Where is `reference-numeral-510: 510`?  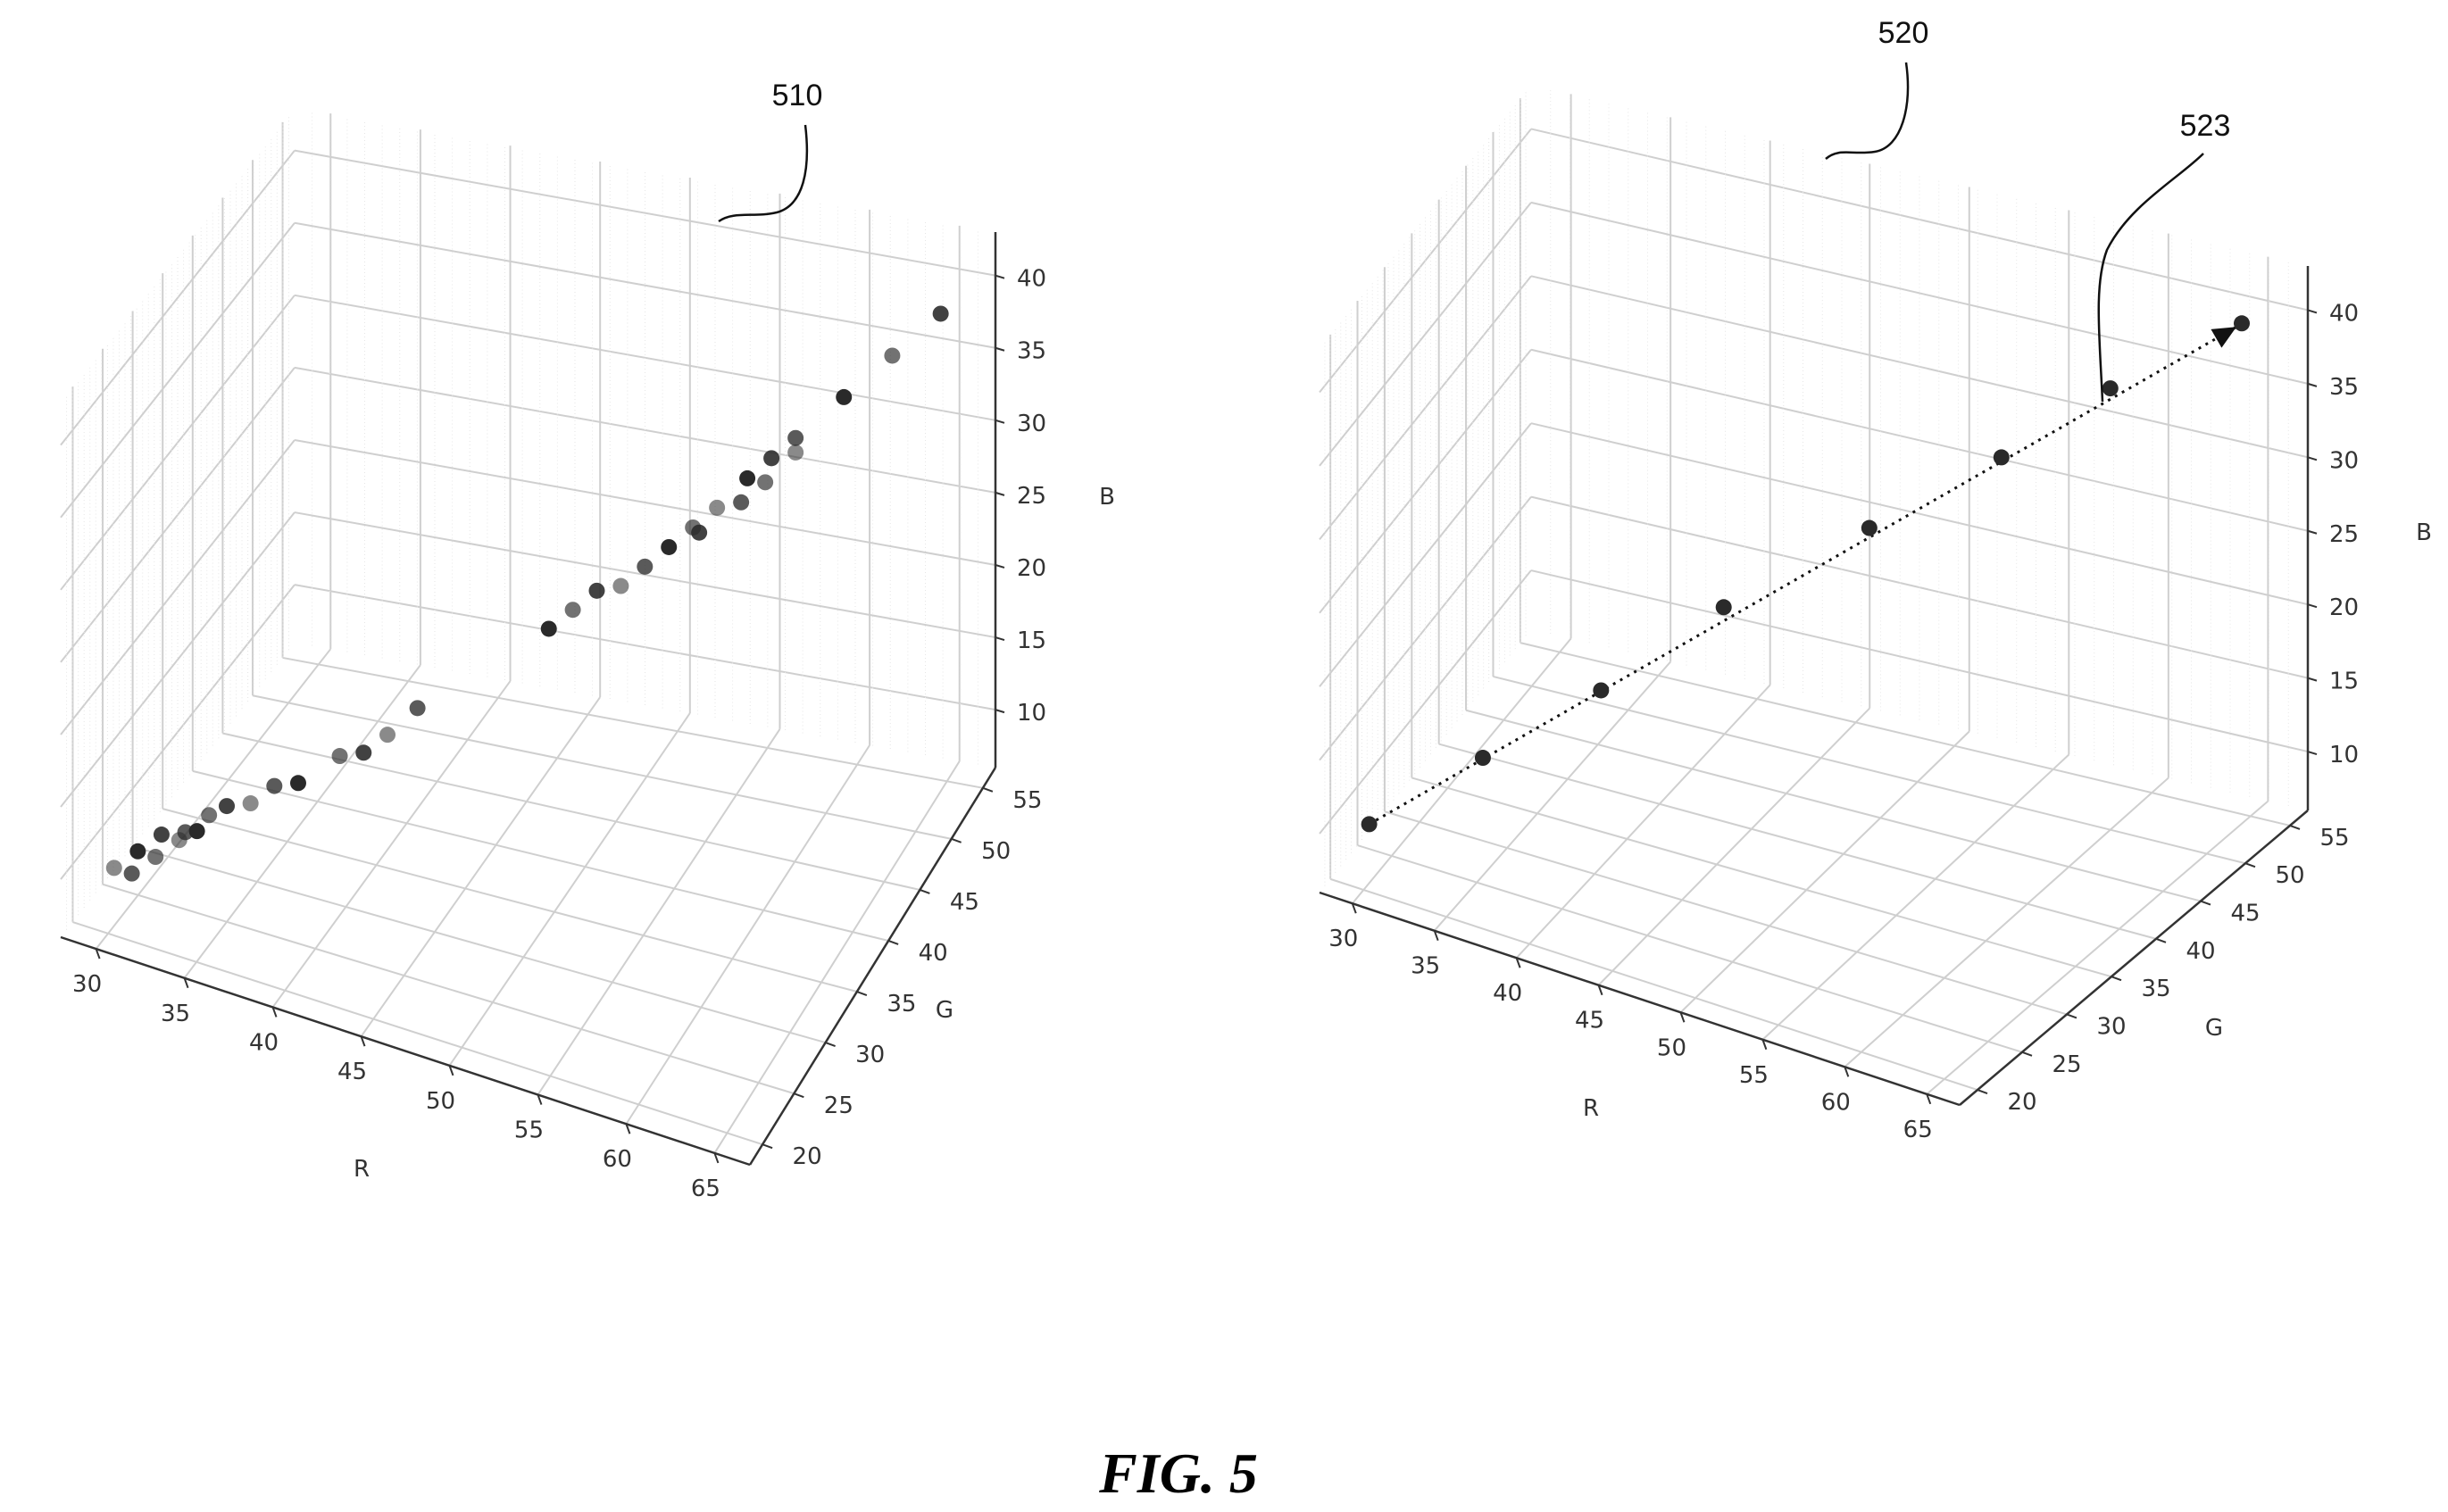
reference-numeral-510: 510 is located at coordinates (797, 96).